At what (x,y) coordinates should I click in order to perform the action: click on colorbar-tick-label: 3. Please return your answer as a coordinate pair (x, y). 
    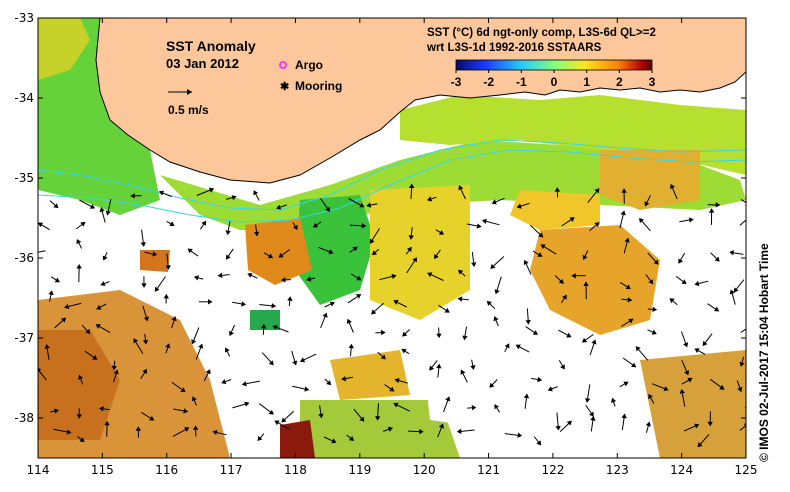
    Looking at the image, I should click on (652, 82).